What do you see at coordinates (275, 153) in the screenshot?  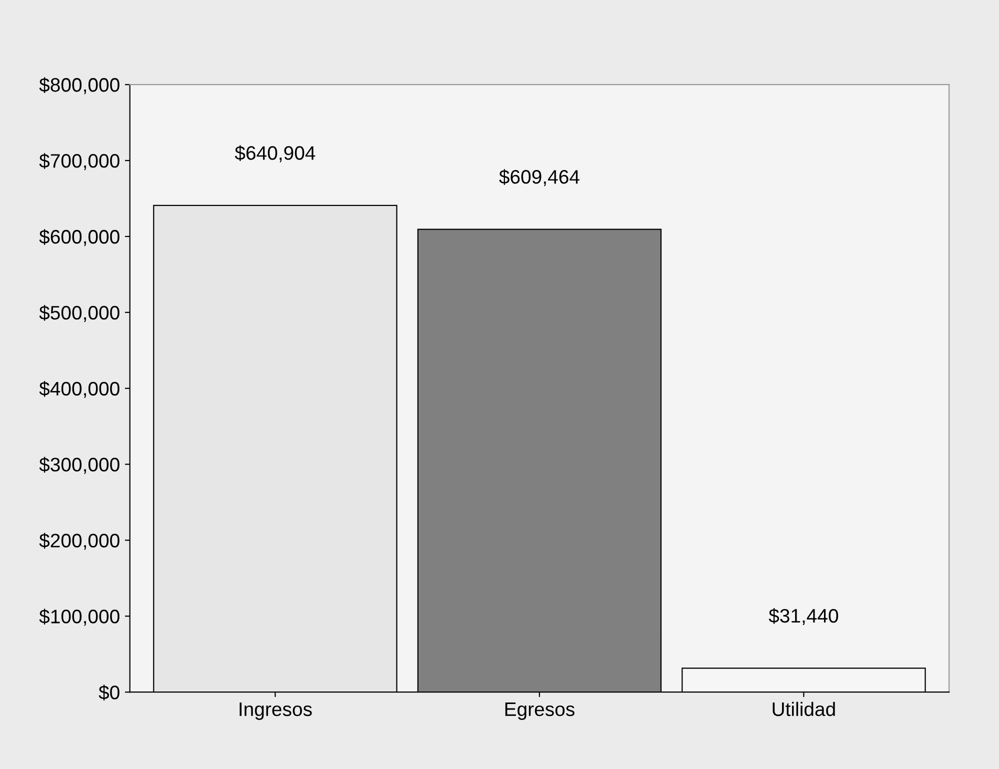 I see `data-label: $640,904` at bounding box center [275, 153].